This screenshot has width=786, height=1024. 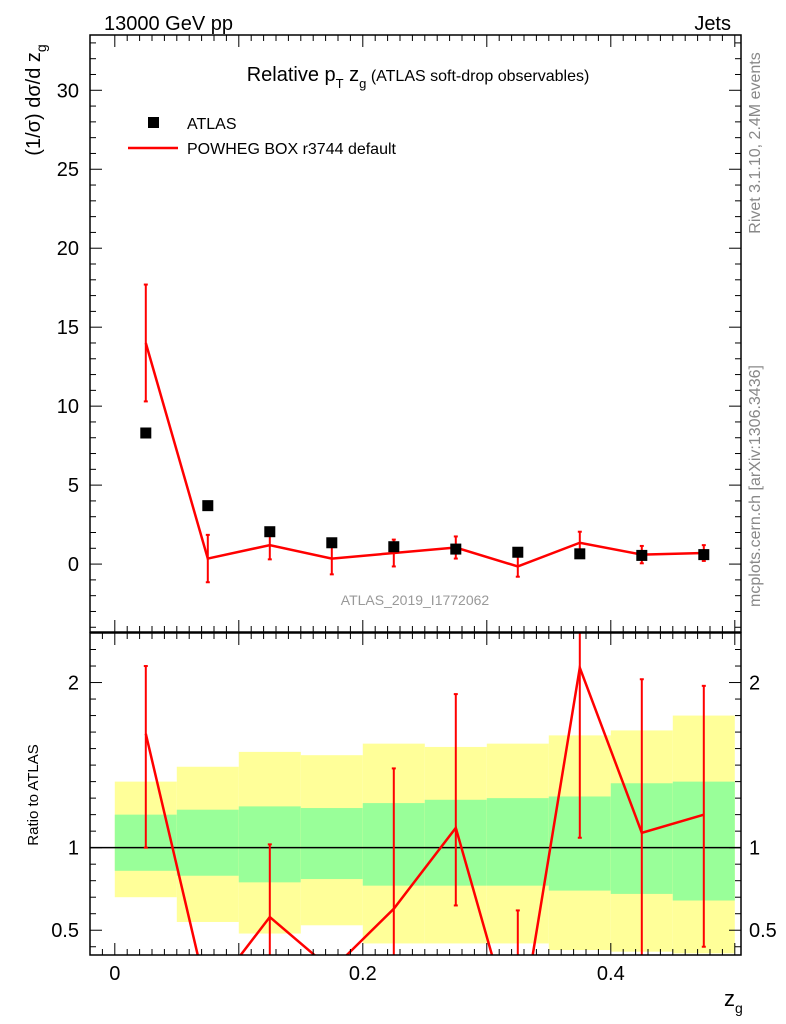 What do you see at coordinates (41, 48) in the screenshot?
I see `main-y-axis-label-sub: g` at bounding box center [41, 48].